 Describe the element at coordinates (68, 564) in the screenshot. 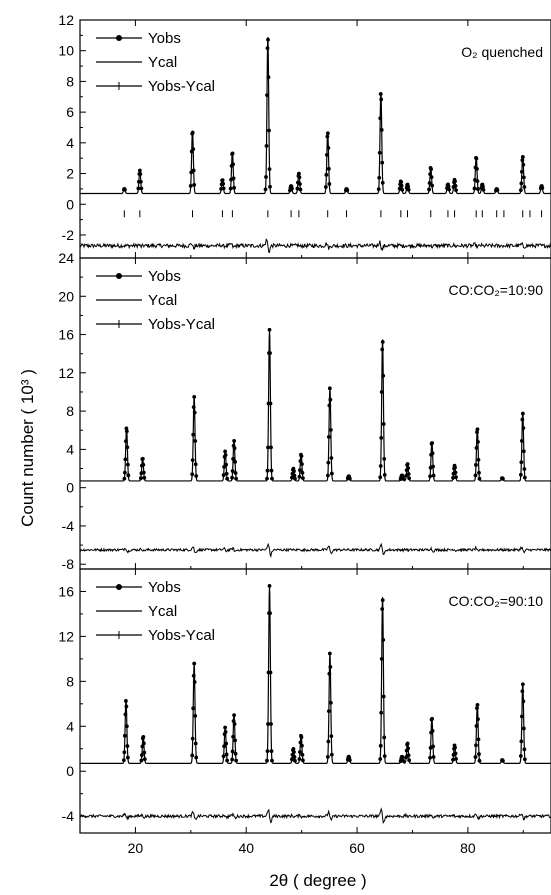

I see `y-tick-label: -8` at that location.